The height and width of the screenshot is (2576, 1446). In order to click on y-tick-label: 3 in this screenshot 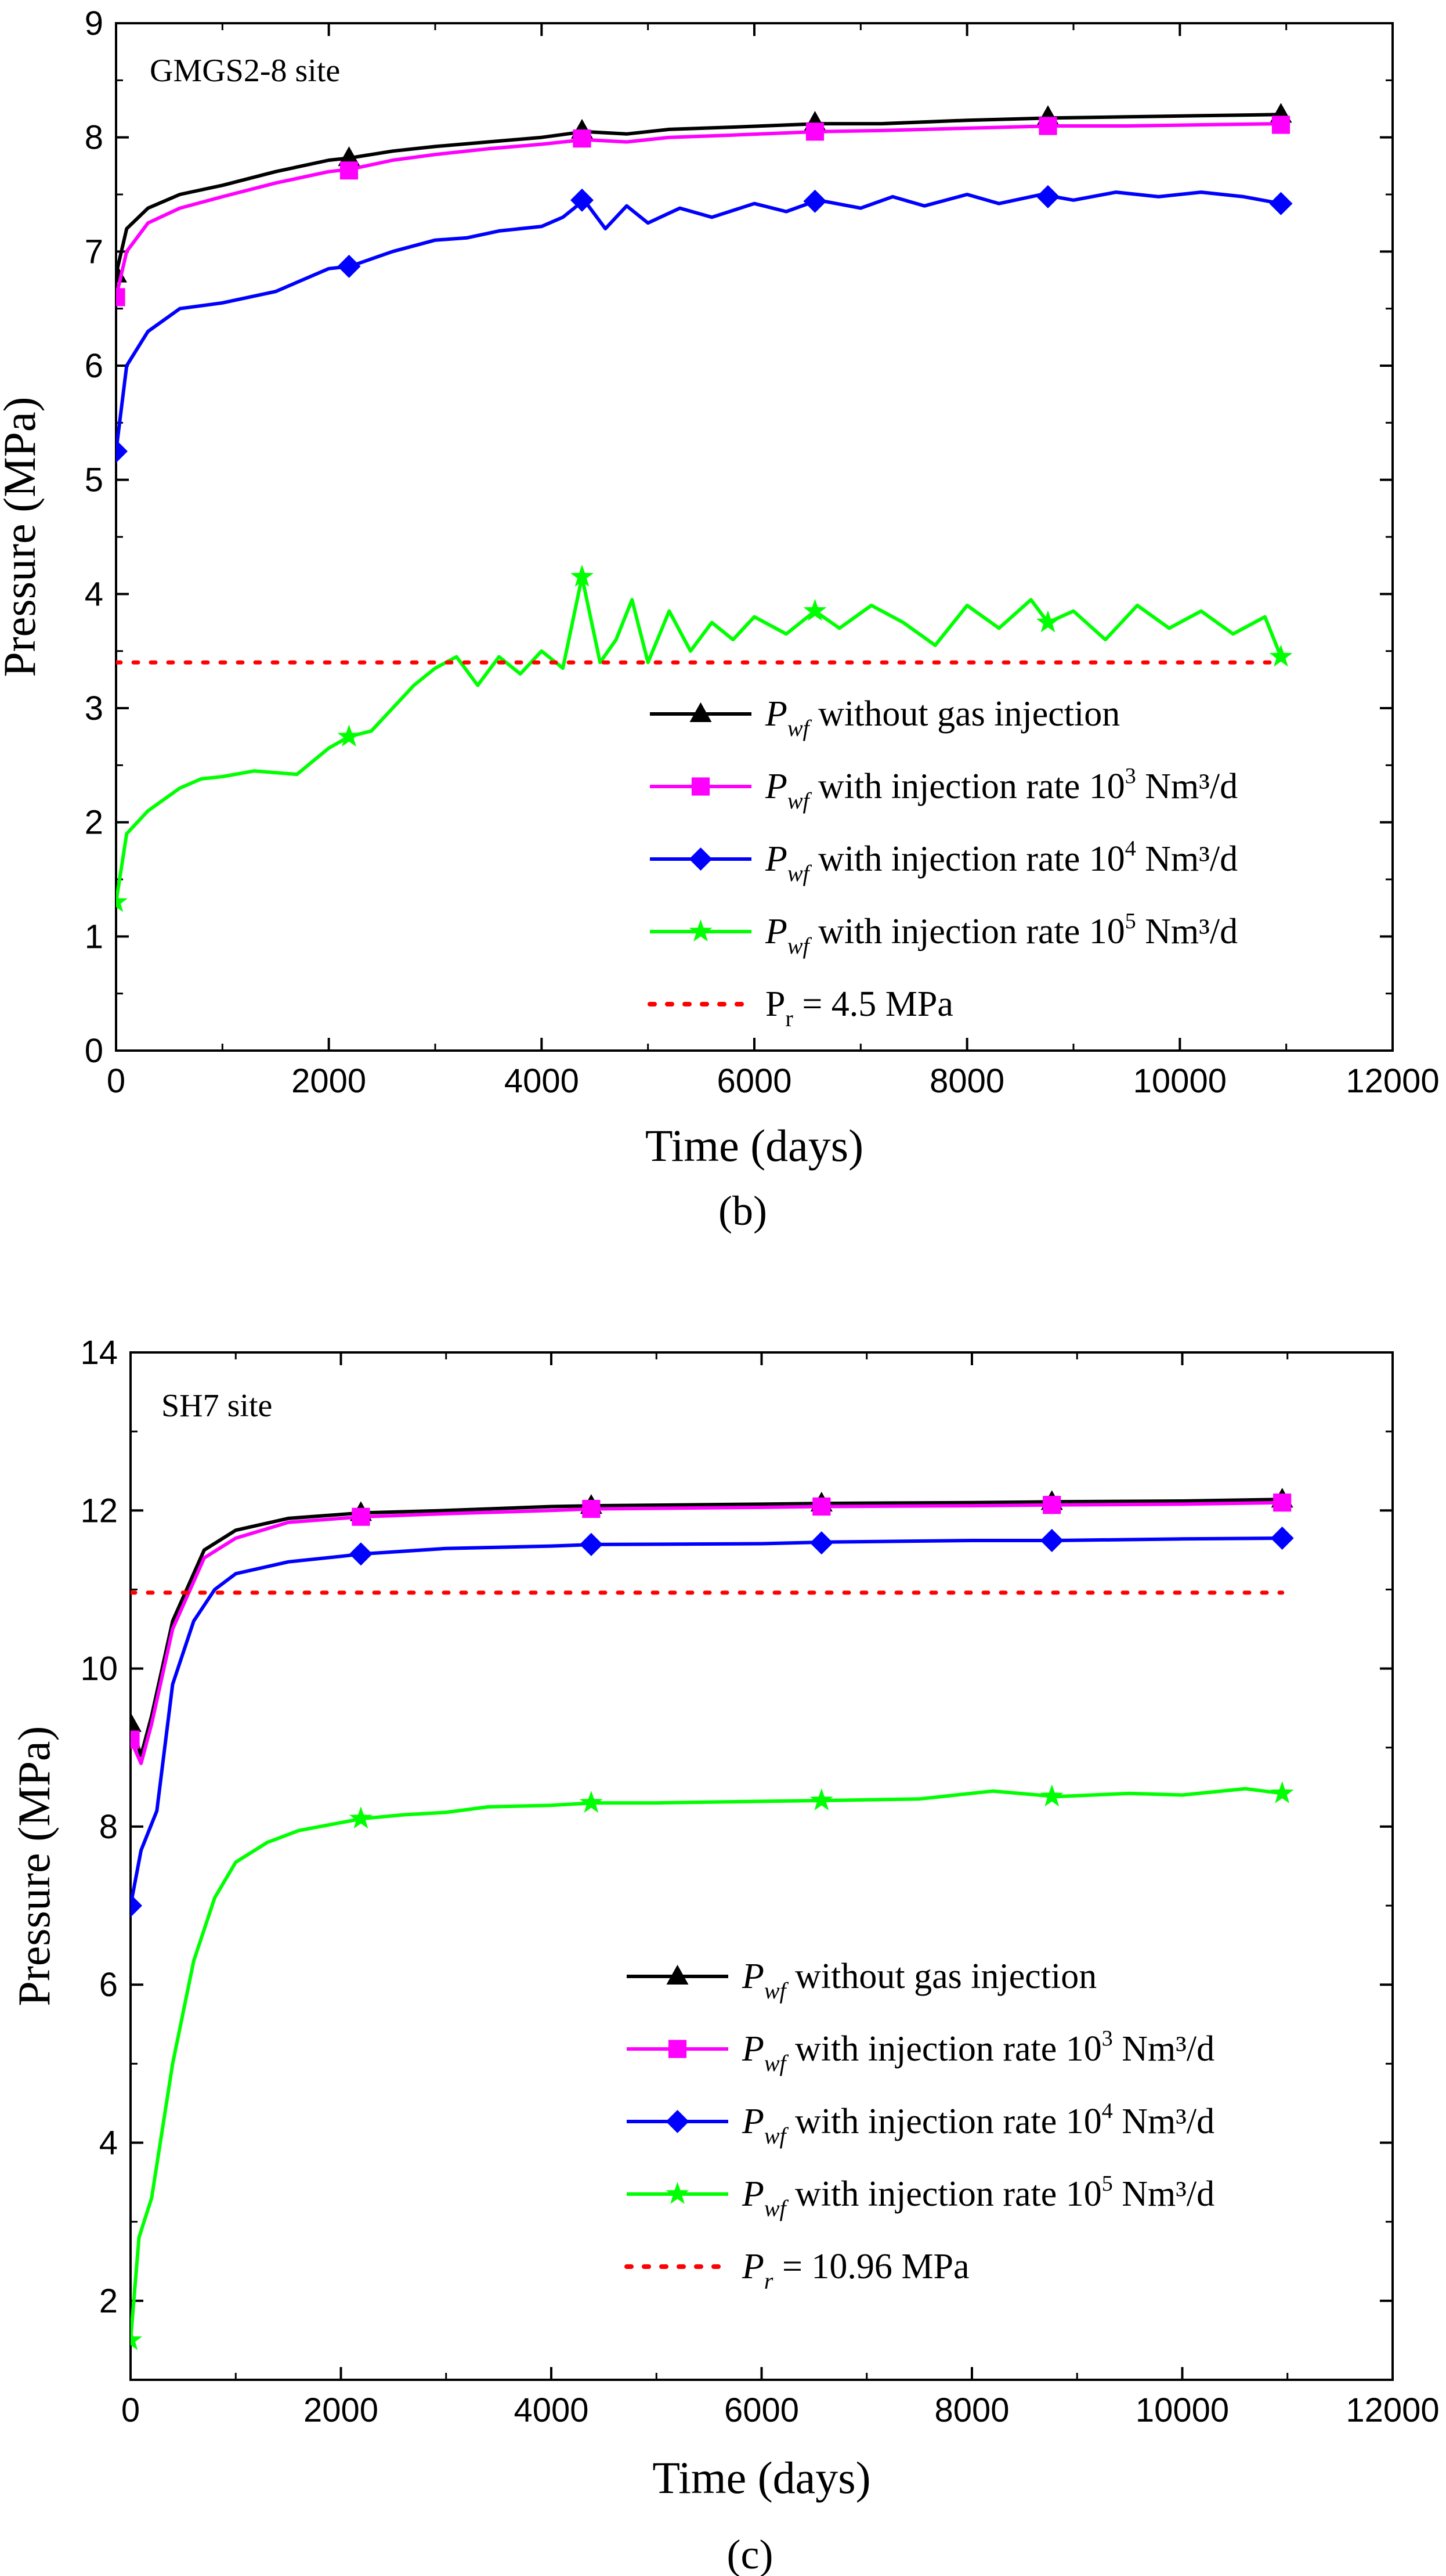, I will do `click(94, 709)`.